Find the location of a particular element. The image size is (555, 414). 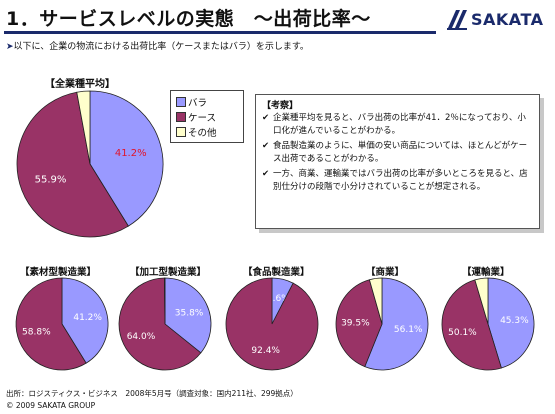

pie-data-label-case: 50.1% is located at coordinates (462, 333).